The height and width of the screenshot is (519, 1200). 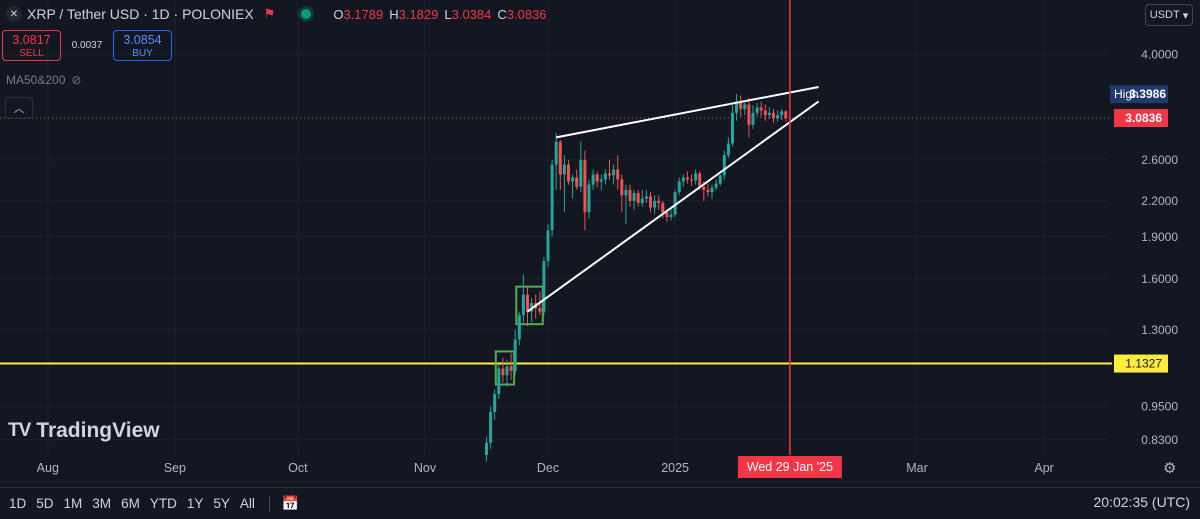 What do you see at coordinates (195, 503) in the screenshot?
I see `range-1y: 1Y` at bounding box center [195, 503].